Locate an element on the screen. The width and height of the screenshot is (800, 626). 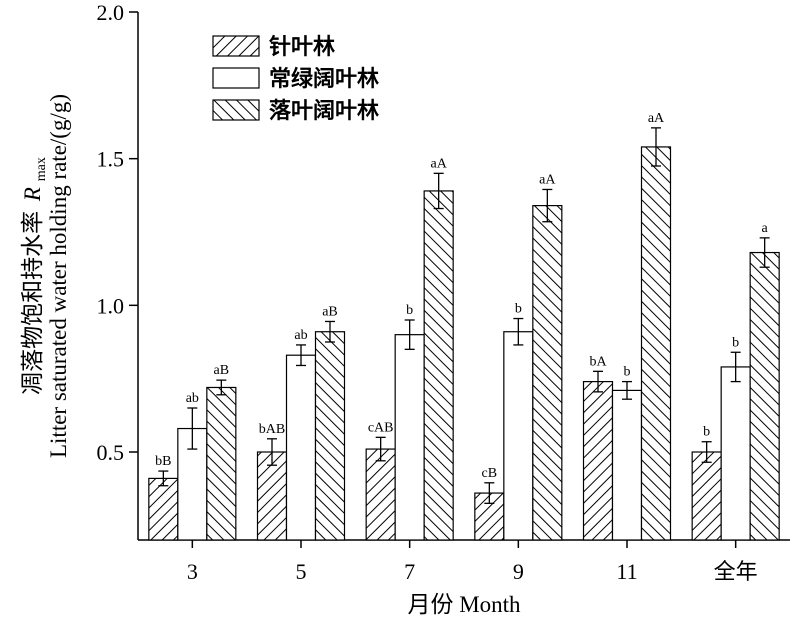
y-axis-title-cn: 凋落物饱和持水率 is located at coordinates (32, 303).